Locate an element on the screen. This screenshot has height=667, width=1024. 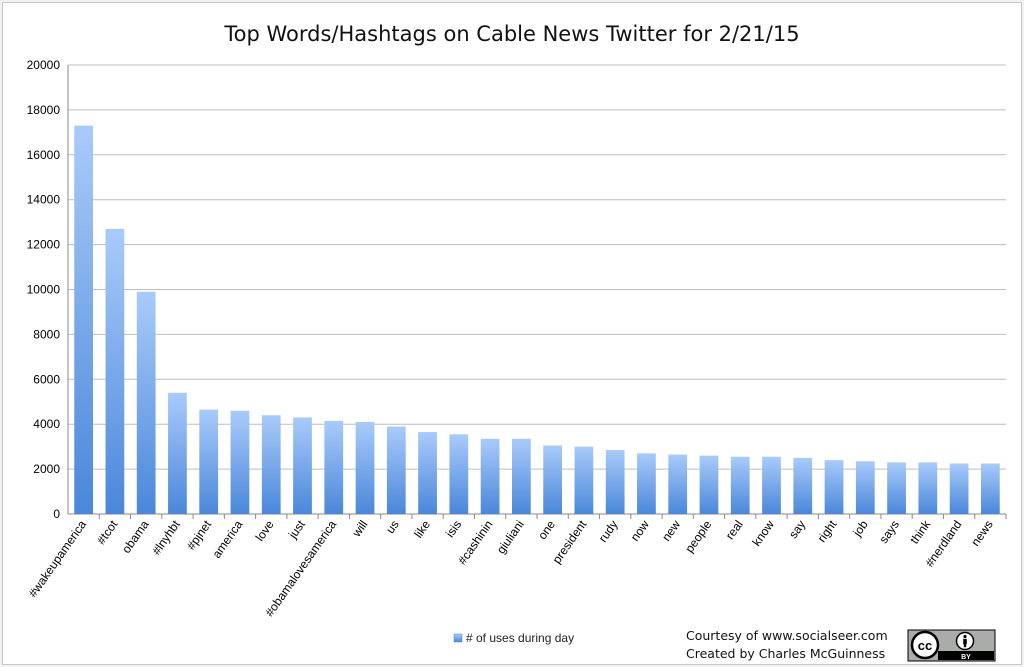
cc-icon is located at coordinates (925, 645).